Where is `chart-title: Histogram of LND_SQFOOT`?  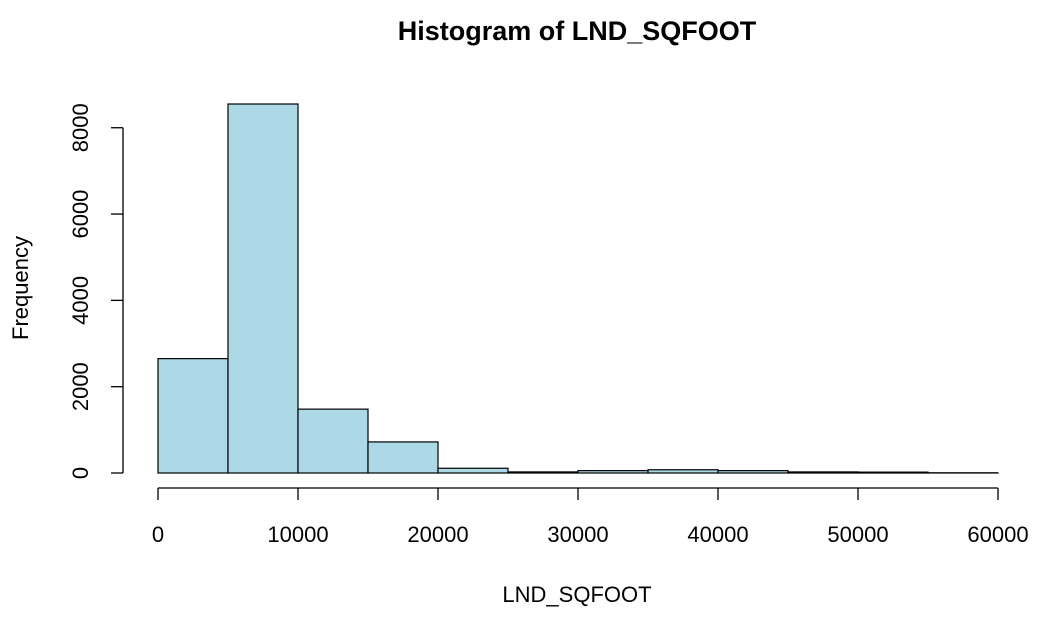
chart-title: Histogram of LND_SQFOOT is located at coordinates (577, 31).